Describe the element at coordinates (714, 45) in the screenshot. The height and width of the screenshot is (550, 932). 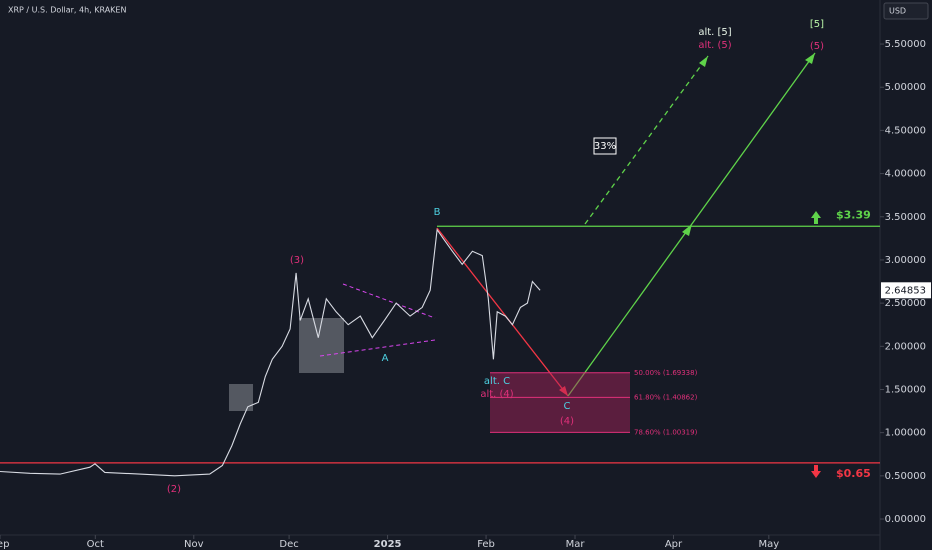
I see `wave-label: alt. (5)` at that location.